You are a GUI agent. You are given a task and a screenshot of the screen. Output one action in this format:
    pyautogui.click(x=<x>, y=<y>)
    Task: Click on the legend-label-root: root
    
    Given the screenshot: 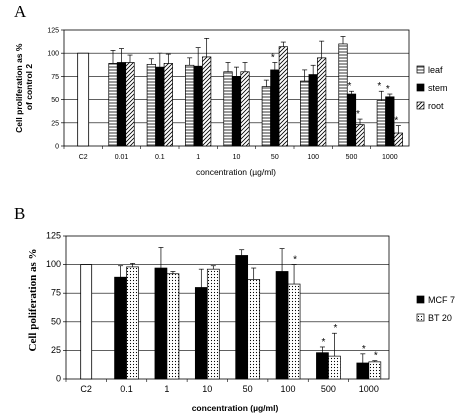 What is the action you would take?
    pyautogui.click(x=436, y=106)
    